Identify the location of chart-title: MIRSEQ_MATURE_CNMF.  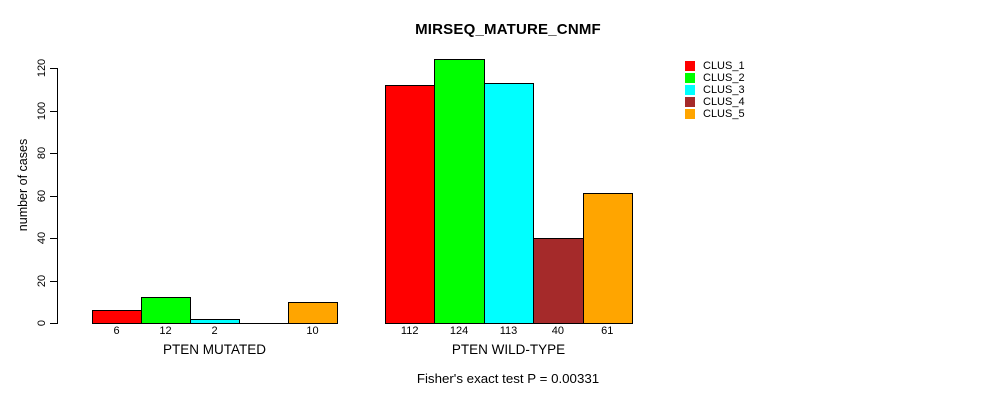
(508, 29).